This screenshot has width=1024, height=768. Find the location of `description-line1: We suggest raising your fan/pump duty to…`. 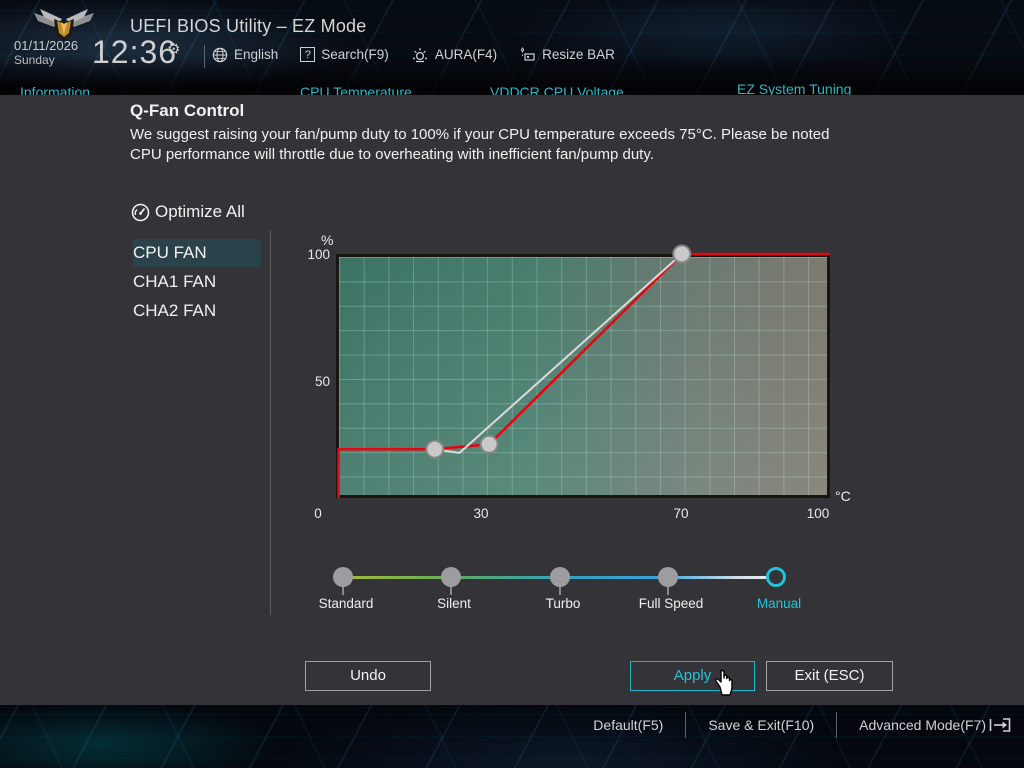

description-line1: We suggest raising your fan/pump duty to… is located at coordinates (480, 134).